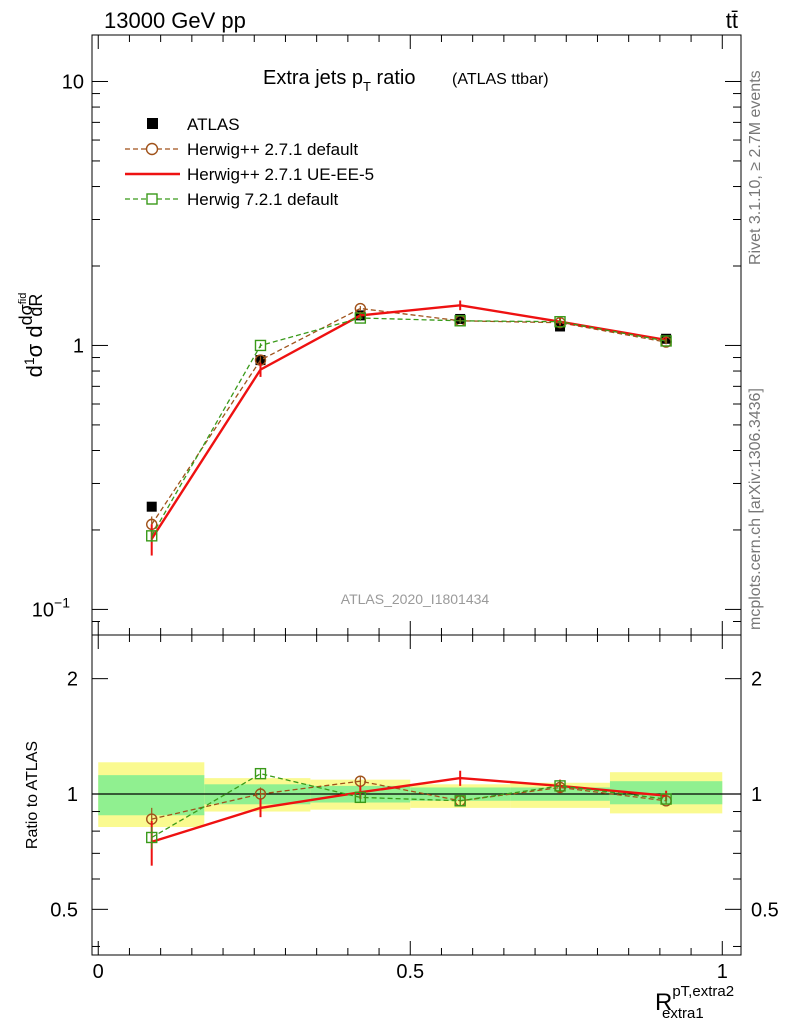 This screenshot has width=786, height=1024. Describe the element at coordinates (339, 80) in the screenshot. I see `chart-title: Extra jets pT ratio` at that location.